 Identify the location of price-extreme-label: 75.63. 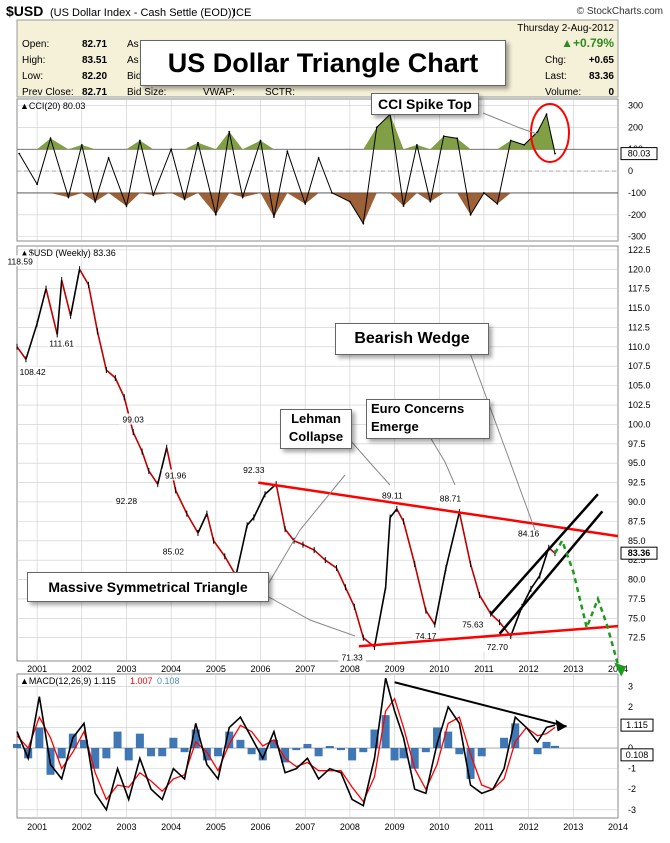
(473, 624).